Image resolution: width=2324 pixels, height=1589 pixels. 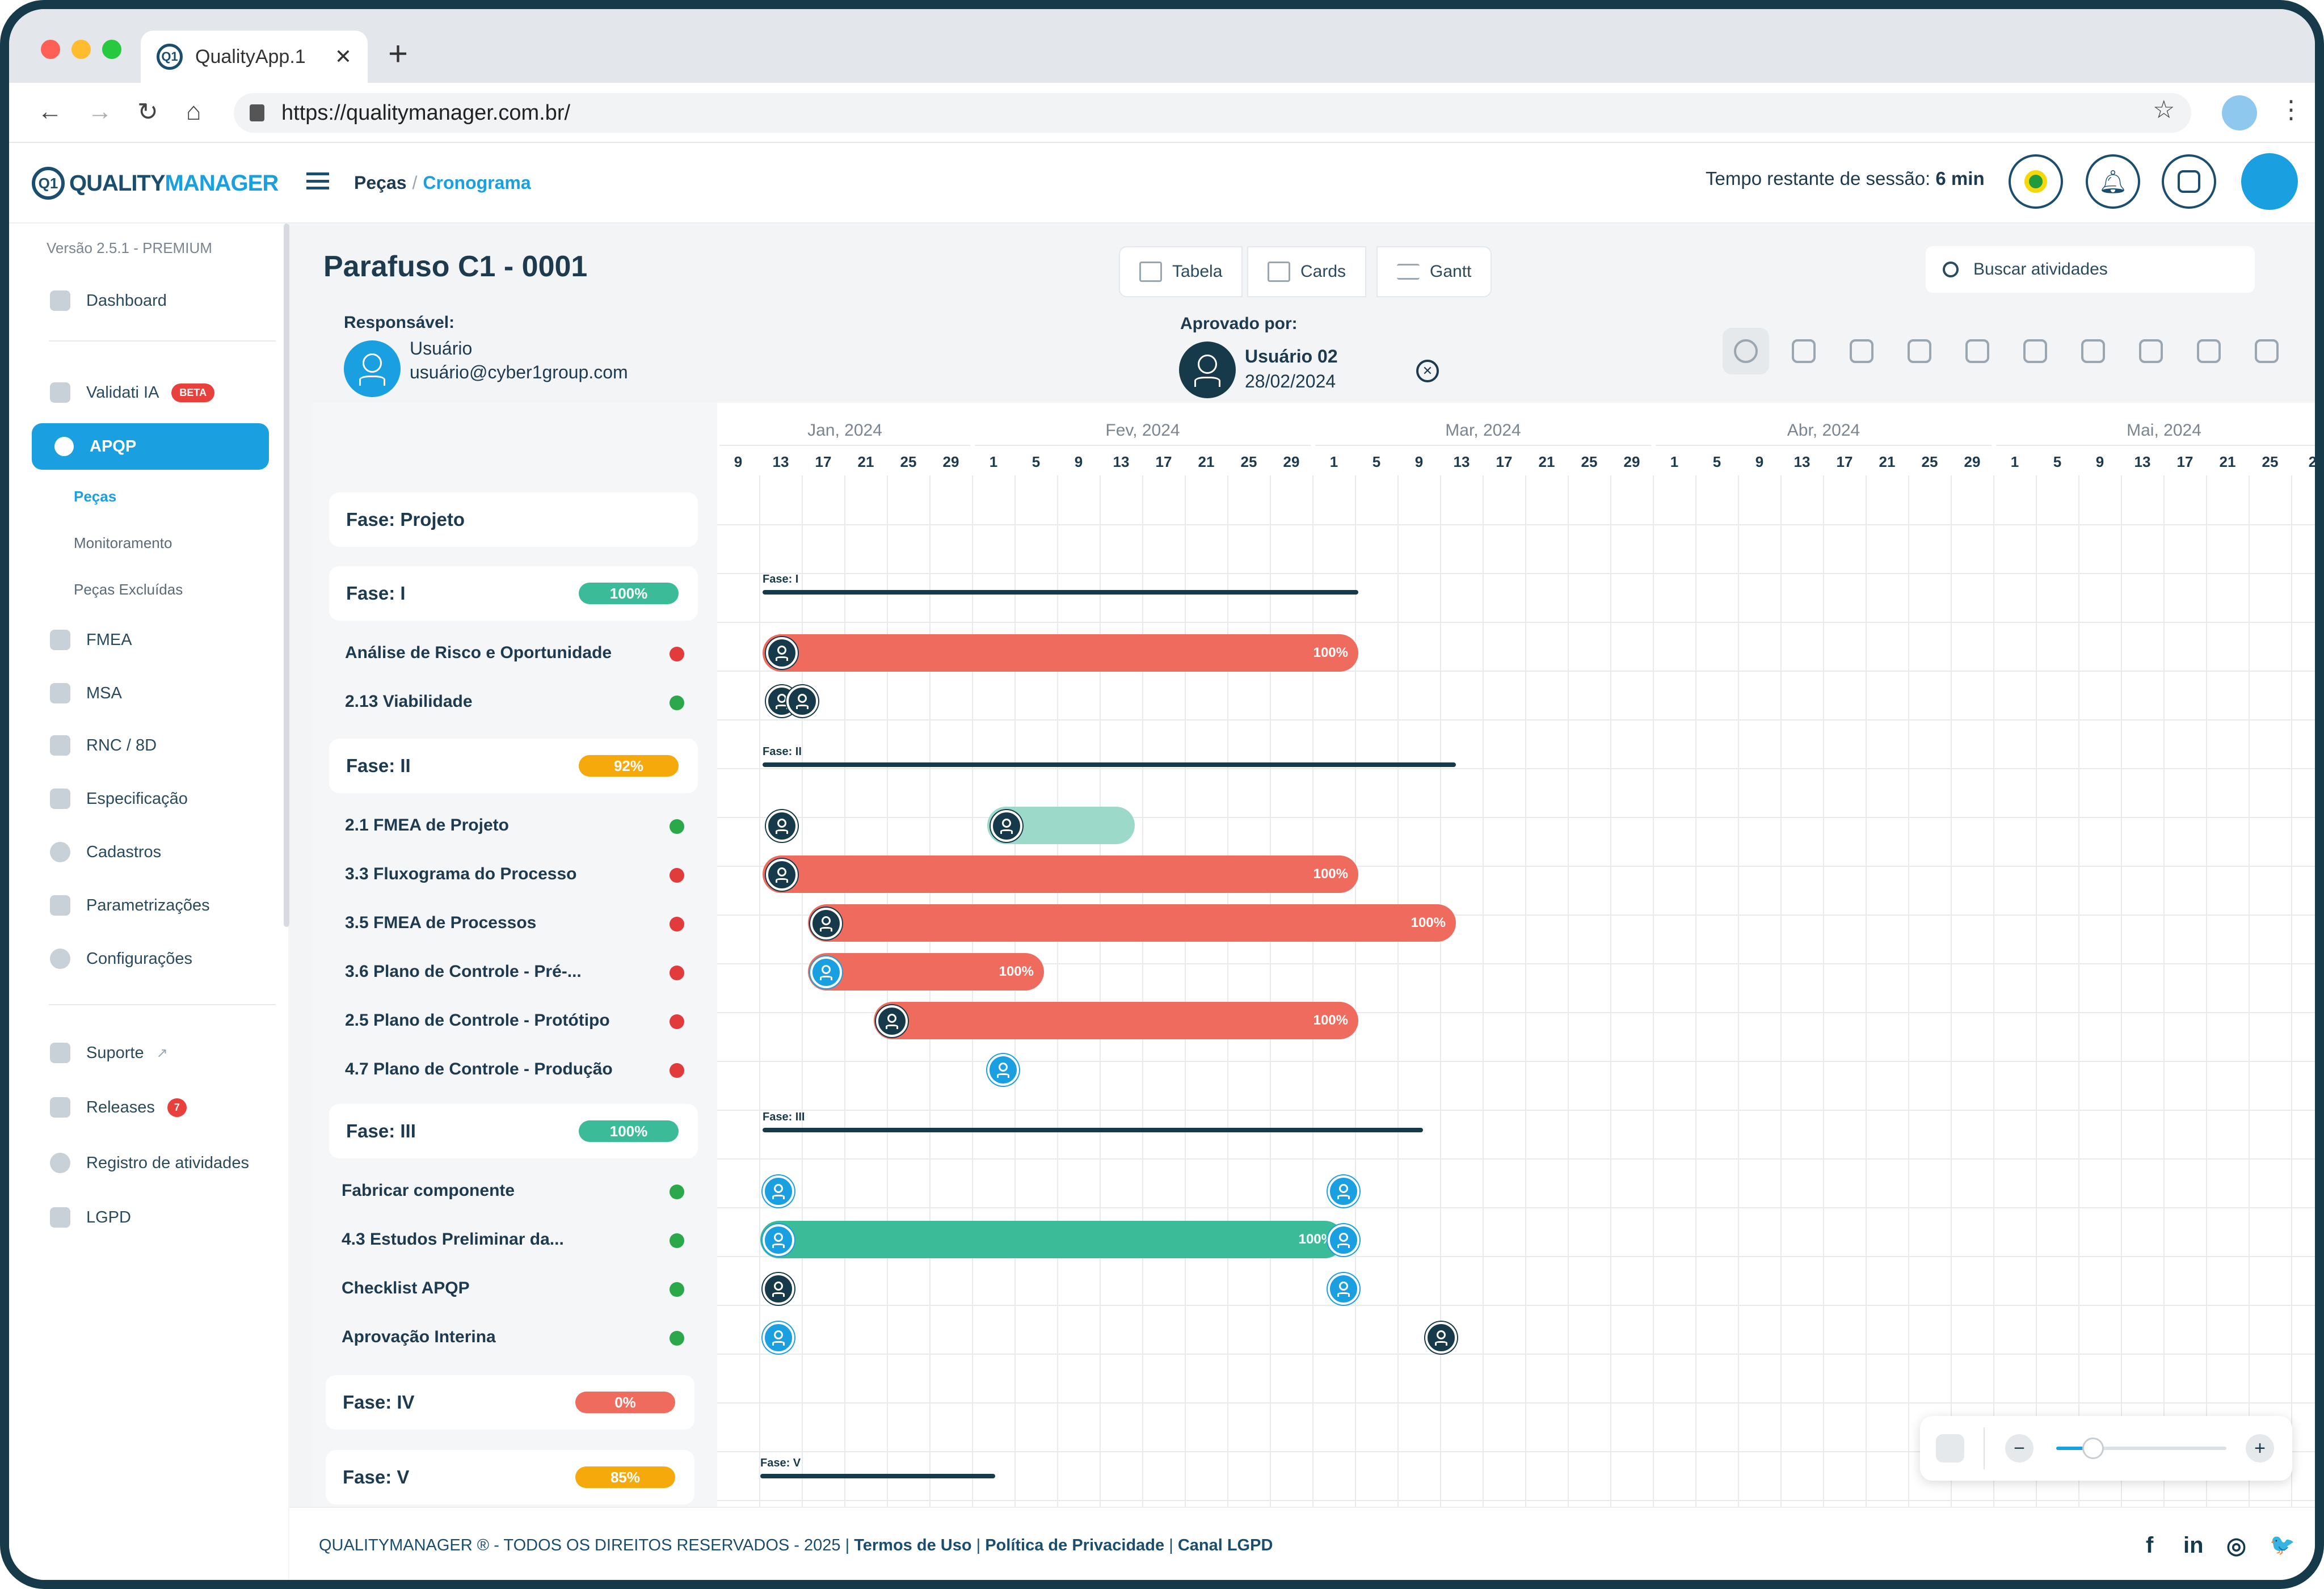 What do you see at coordinates (2090, 269) in the screenshot?
I see `search-input: Buscar atividades` at bounding box center [2090, 269].